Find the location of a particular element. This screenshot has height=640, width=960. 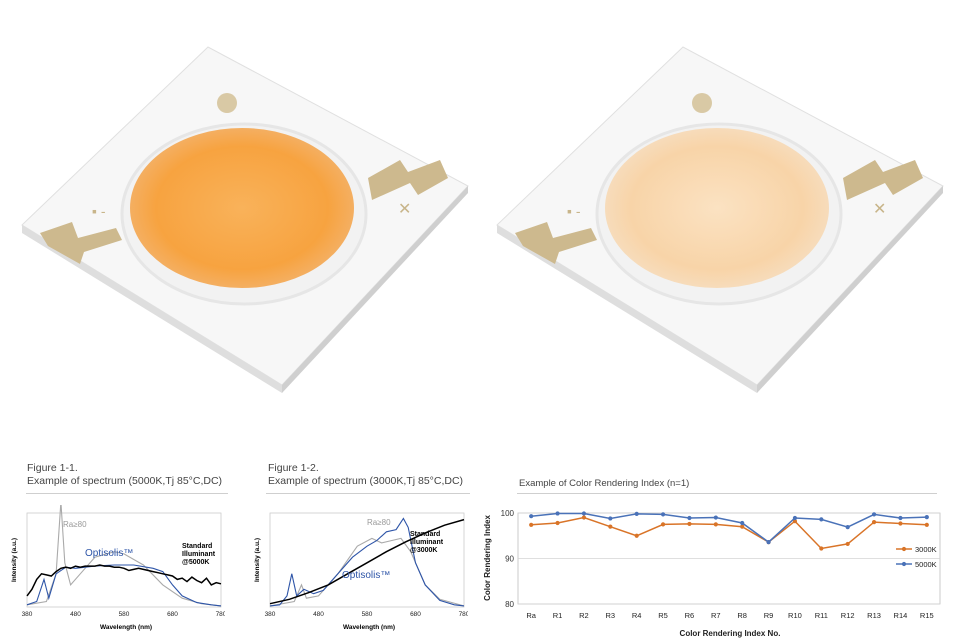

series-line-3000K is located at coordinates (729, 533).